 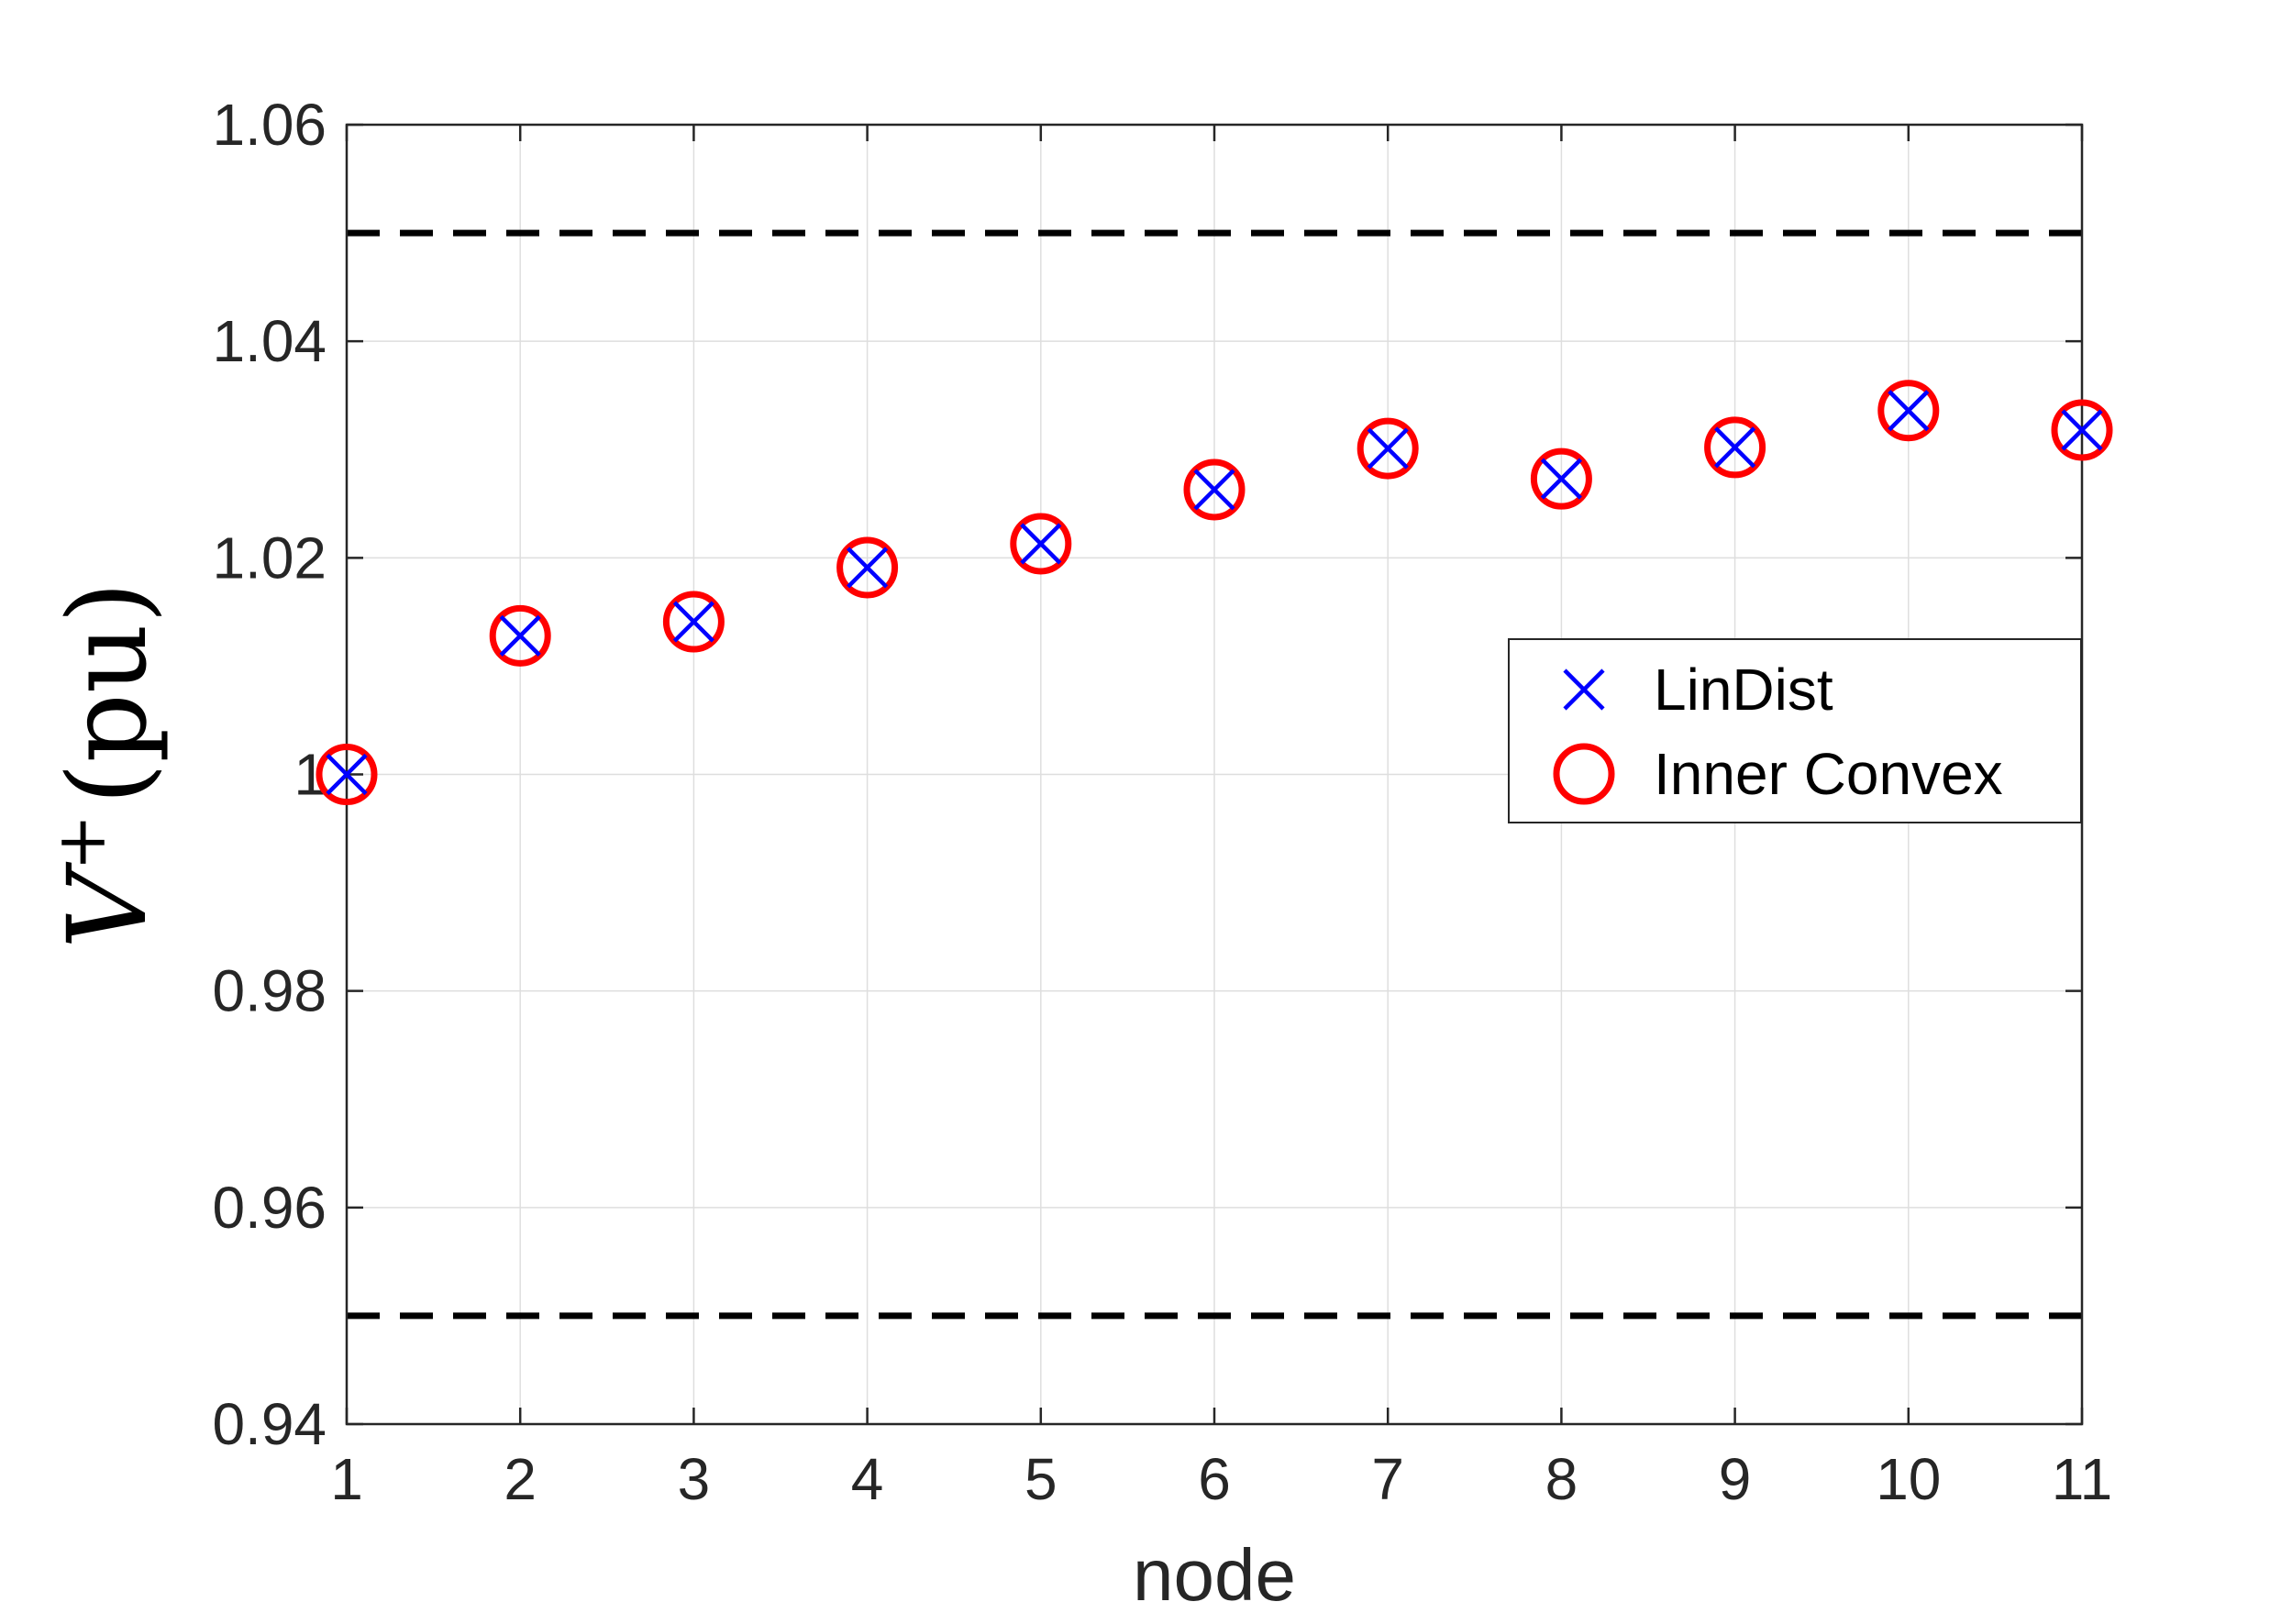 I want to click on y-axis-label: V+ (pu), so click(x=106, y=765).